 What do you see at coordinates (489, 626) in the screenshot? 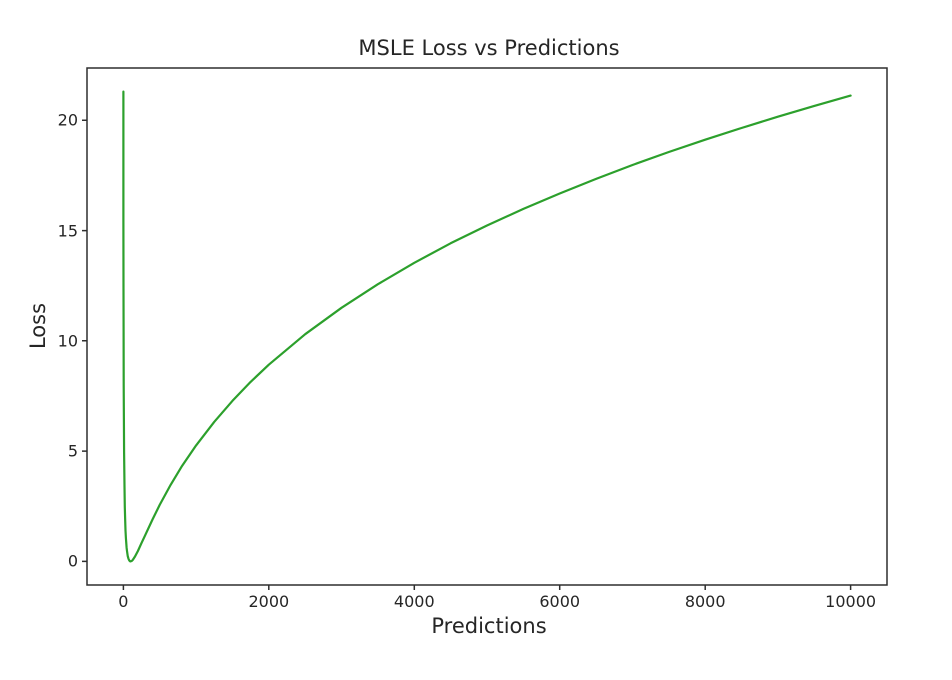
I see `x-axis-label: Predictions` at bounding box center [489, 626].